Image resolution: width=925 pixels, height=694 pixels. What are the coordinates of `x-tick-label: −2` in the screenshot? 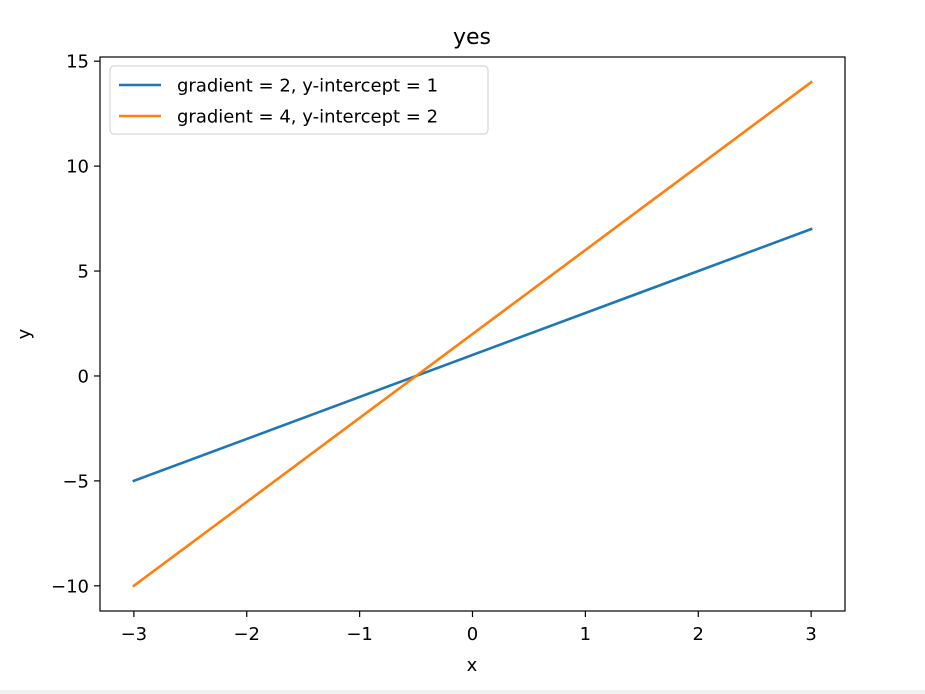 It's located at (246, 634).